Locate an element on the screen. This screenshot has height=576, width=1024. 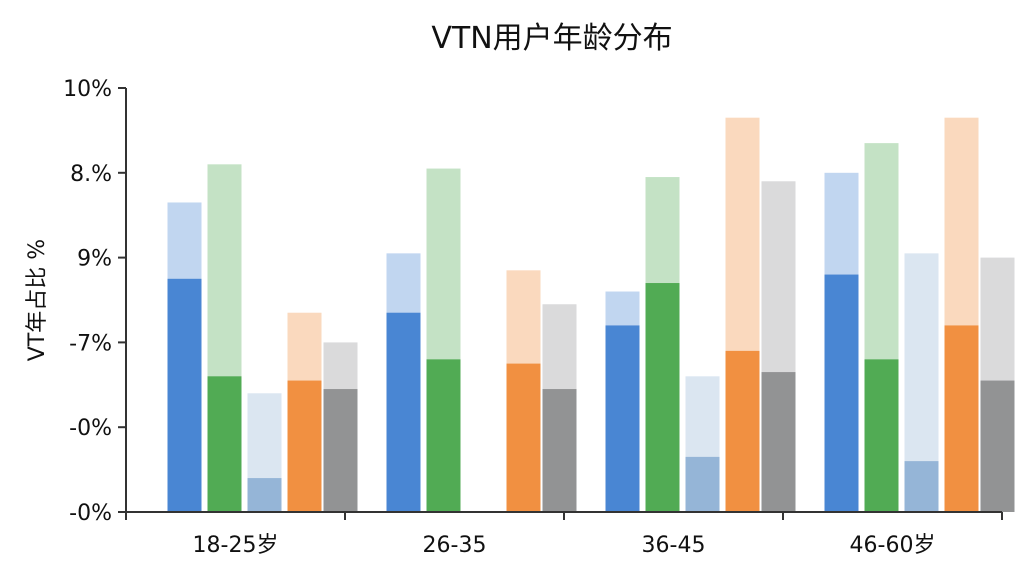
chart-title: VTN用户年龄分布 is located at coordinates (551, 38).